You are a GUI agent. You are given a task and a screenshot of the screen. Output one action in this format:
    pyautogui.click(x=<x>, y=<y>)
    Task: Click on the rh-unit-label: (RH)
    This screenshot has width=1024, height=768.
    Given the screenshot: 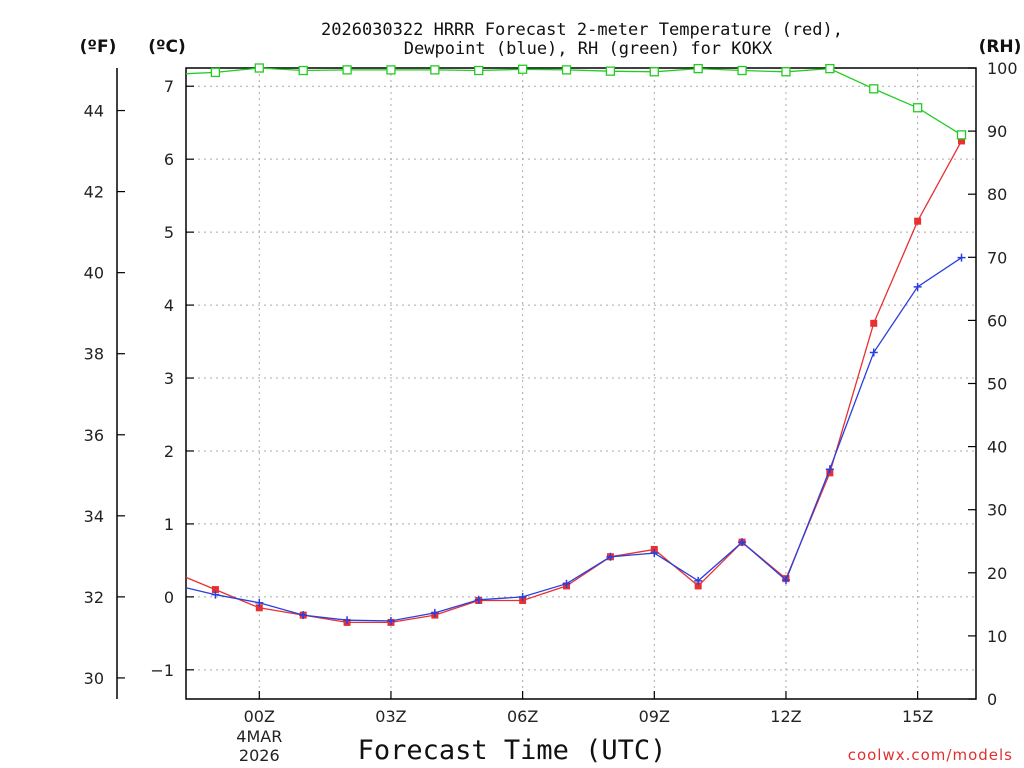 What is the action you would take?
    pyautogui.click(x=1000, y=47)
    